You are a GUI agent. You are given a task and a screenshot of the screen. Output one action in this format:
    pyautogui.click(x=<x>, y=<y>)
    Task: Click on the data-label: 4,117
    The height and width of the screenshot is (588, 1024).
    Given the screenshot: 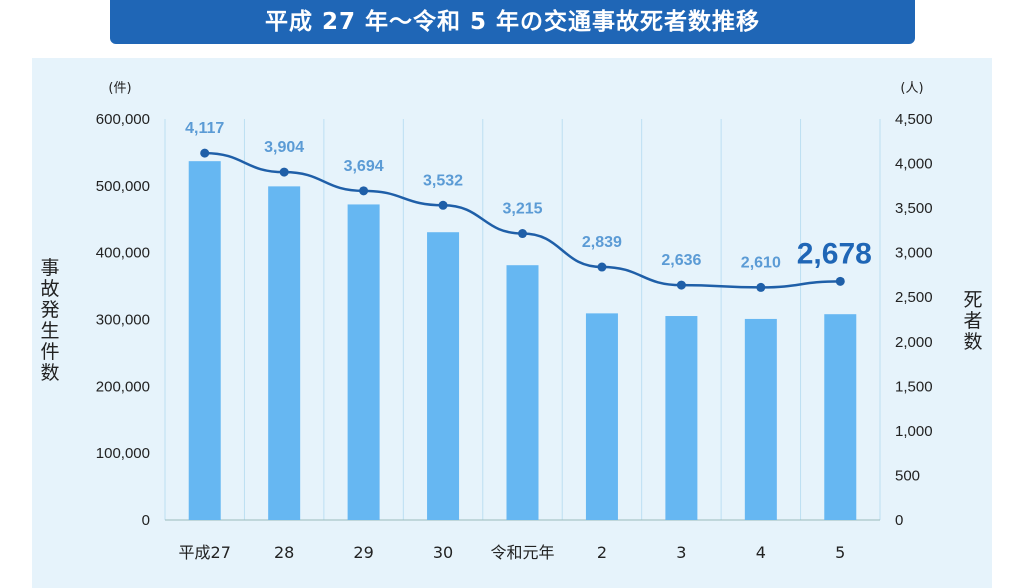 What is the action you would take?
    pyautogui.click(x=204, y=128)
    